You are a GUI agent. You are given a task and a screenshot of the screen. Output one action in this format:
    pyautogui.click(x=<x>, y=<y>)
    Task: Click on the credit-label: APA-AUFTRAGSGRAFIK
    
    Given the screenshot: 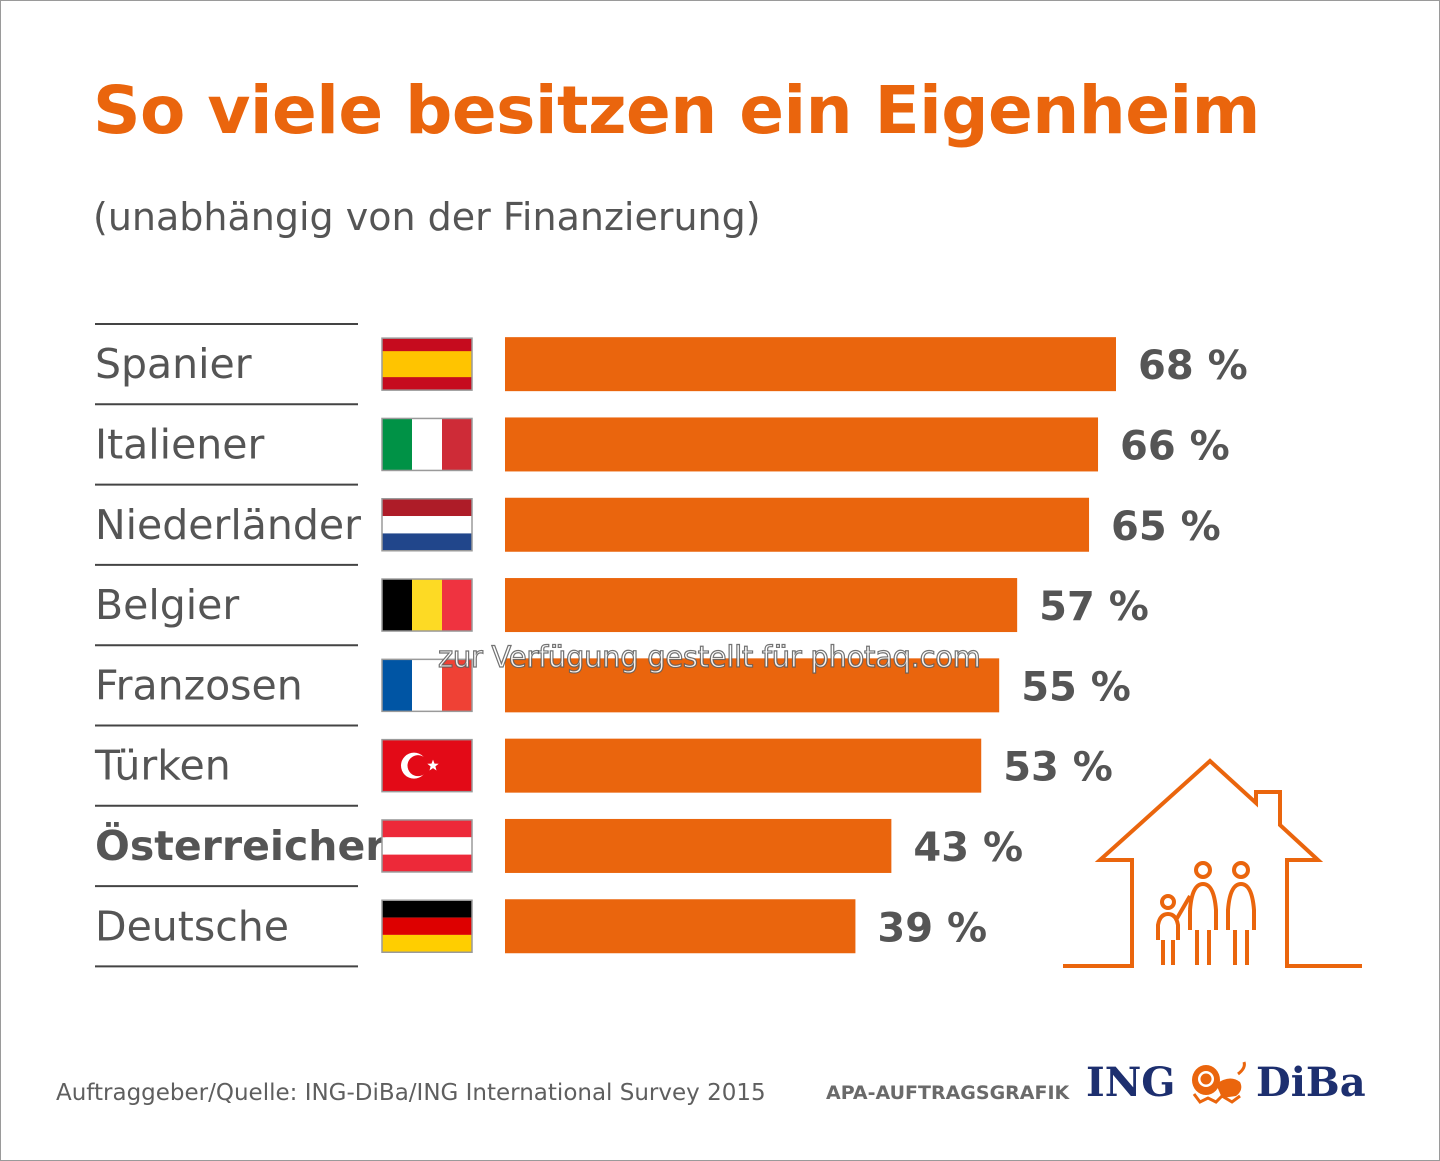 What is the action you would take?
    pyautogui.click(x=948, y=1093)
    